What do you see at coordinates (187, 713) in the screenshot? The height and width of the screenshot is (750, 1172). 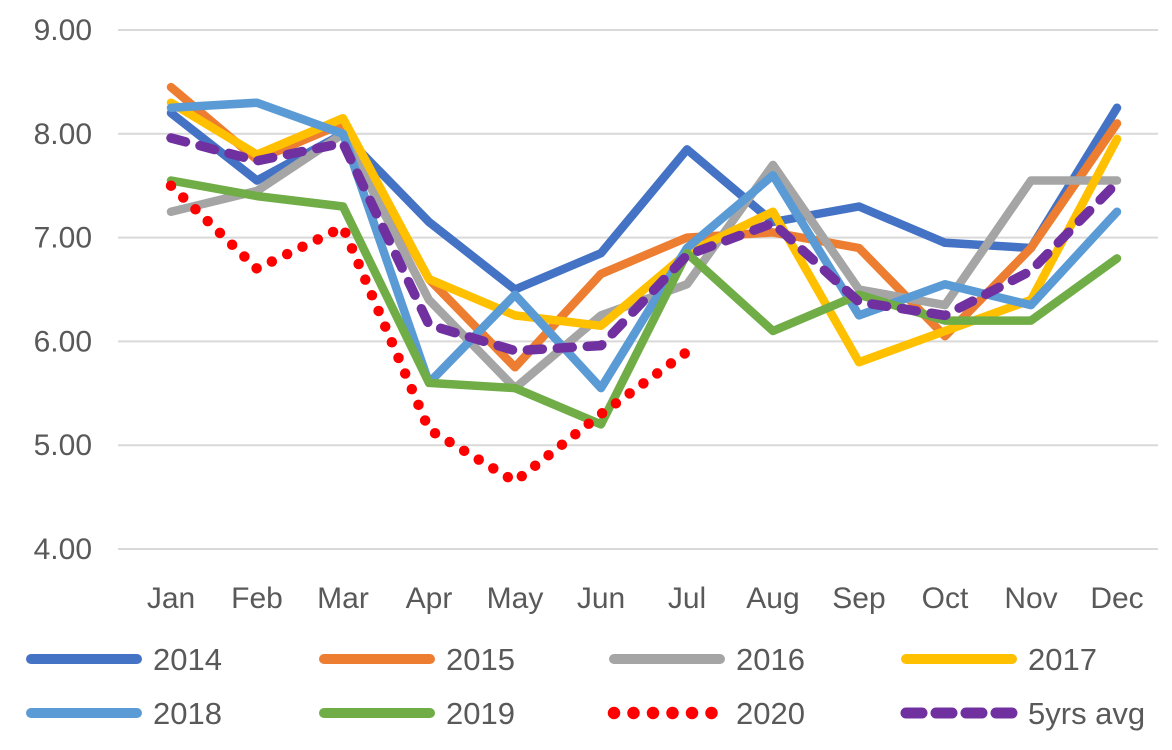 I see `legend-label: 2018` at bounding box center [187, 713].